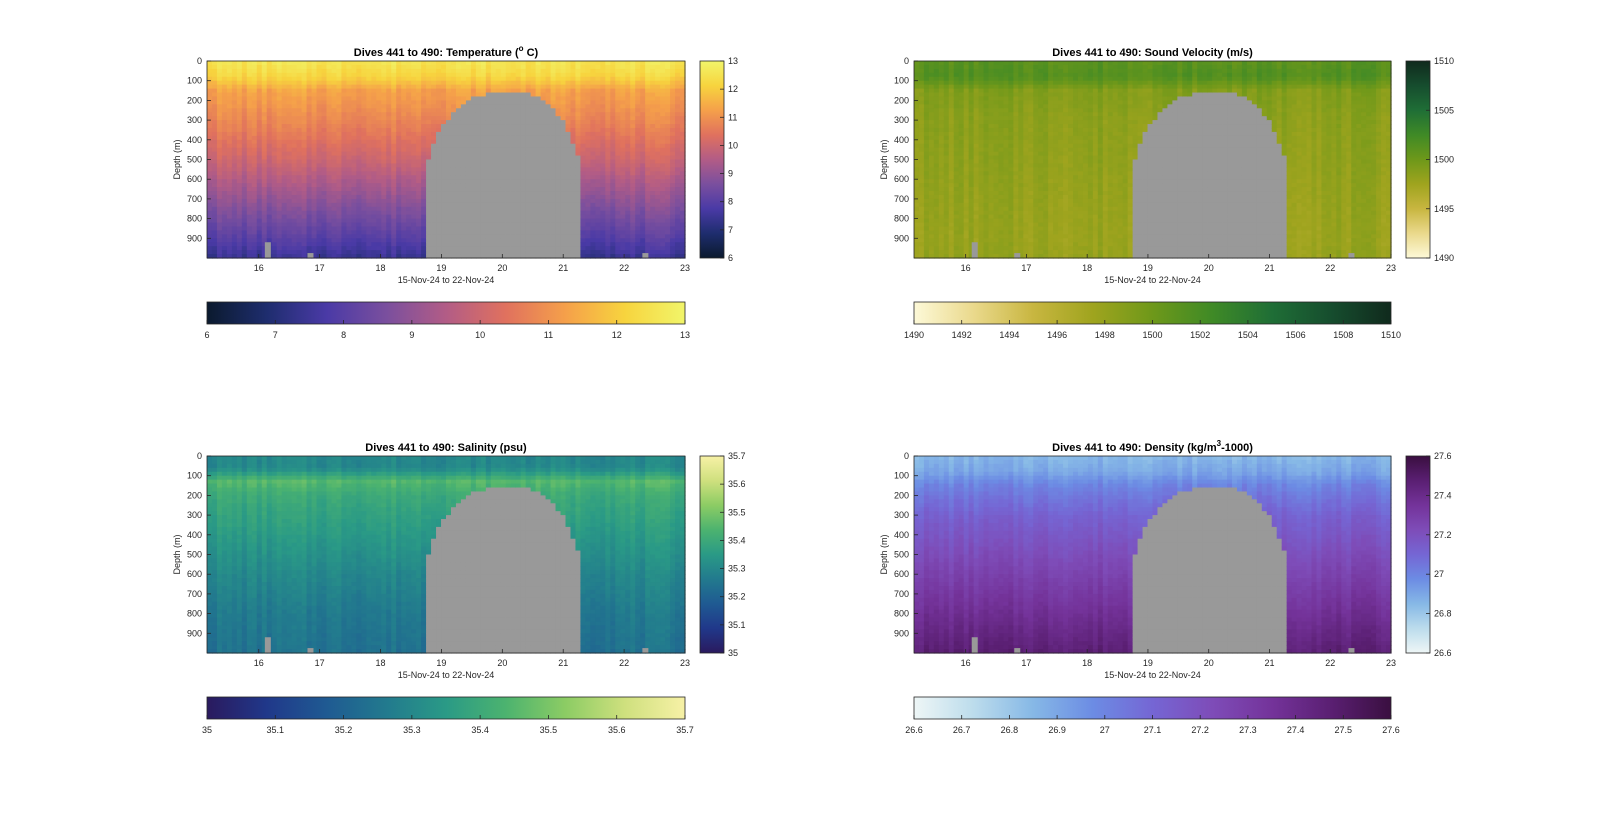 The width and height of the screenshot is (1600, 830). What do you see at coordinates (617, 335) in the screenshot?
I see `hcolorbar-tick-label: 12` at bounding box center [617, 335].